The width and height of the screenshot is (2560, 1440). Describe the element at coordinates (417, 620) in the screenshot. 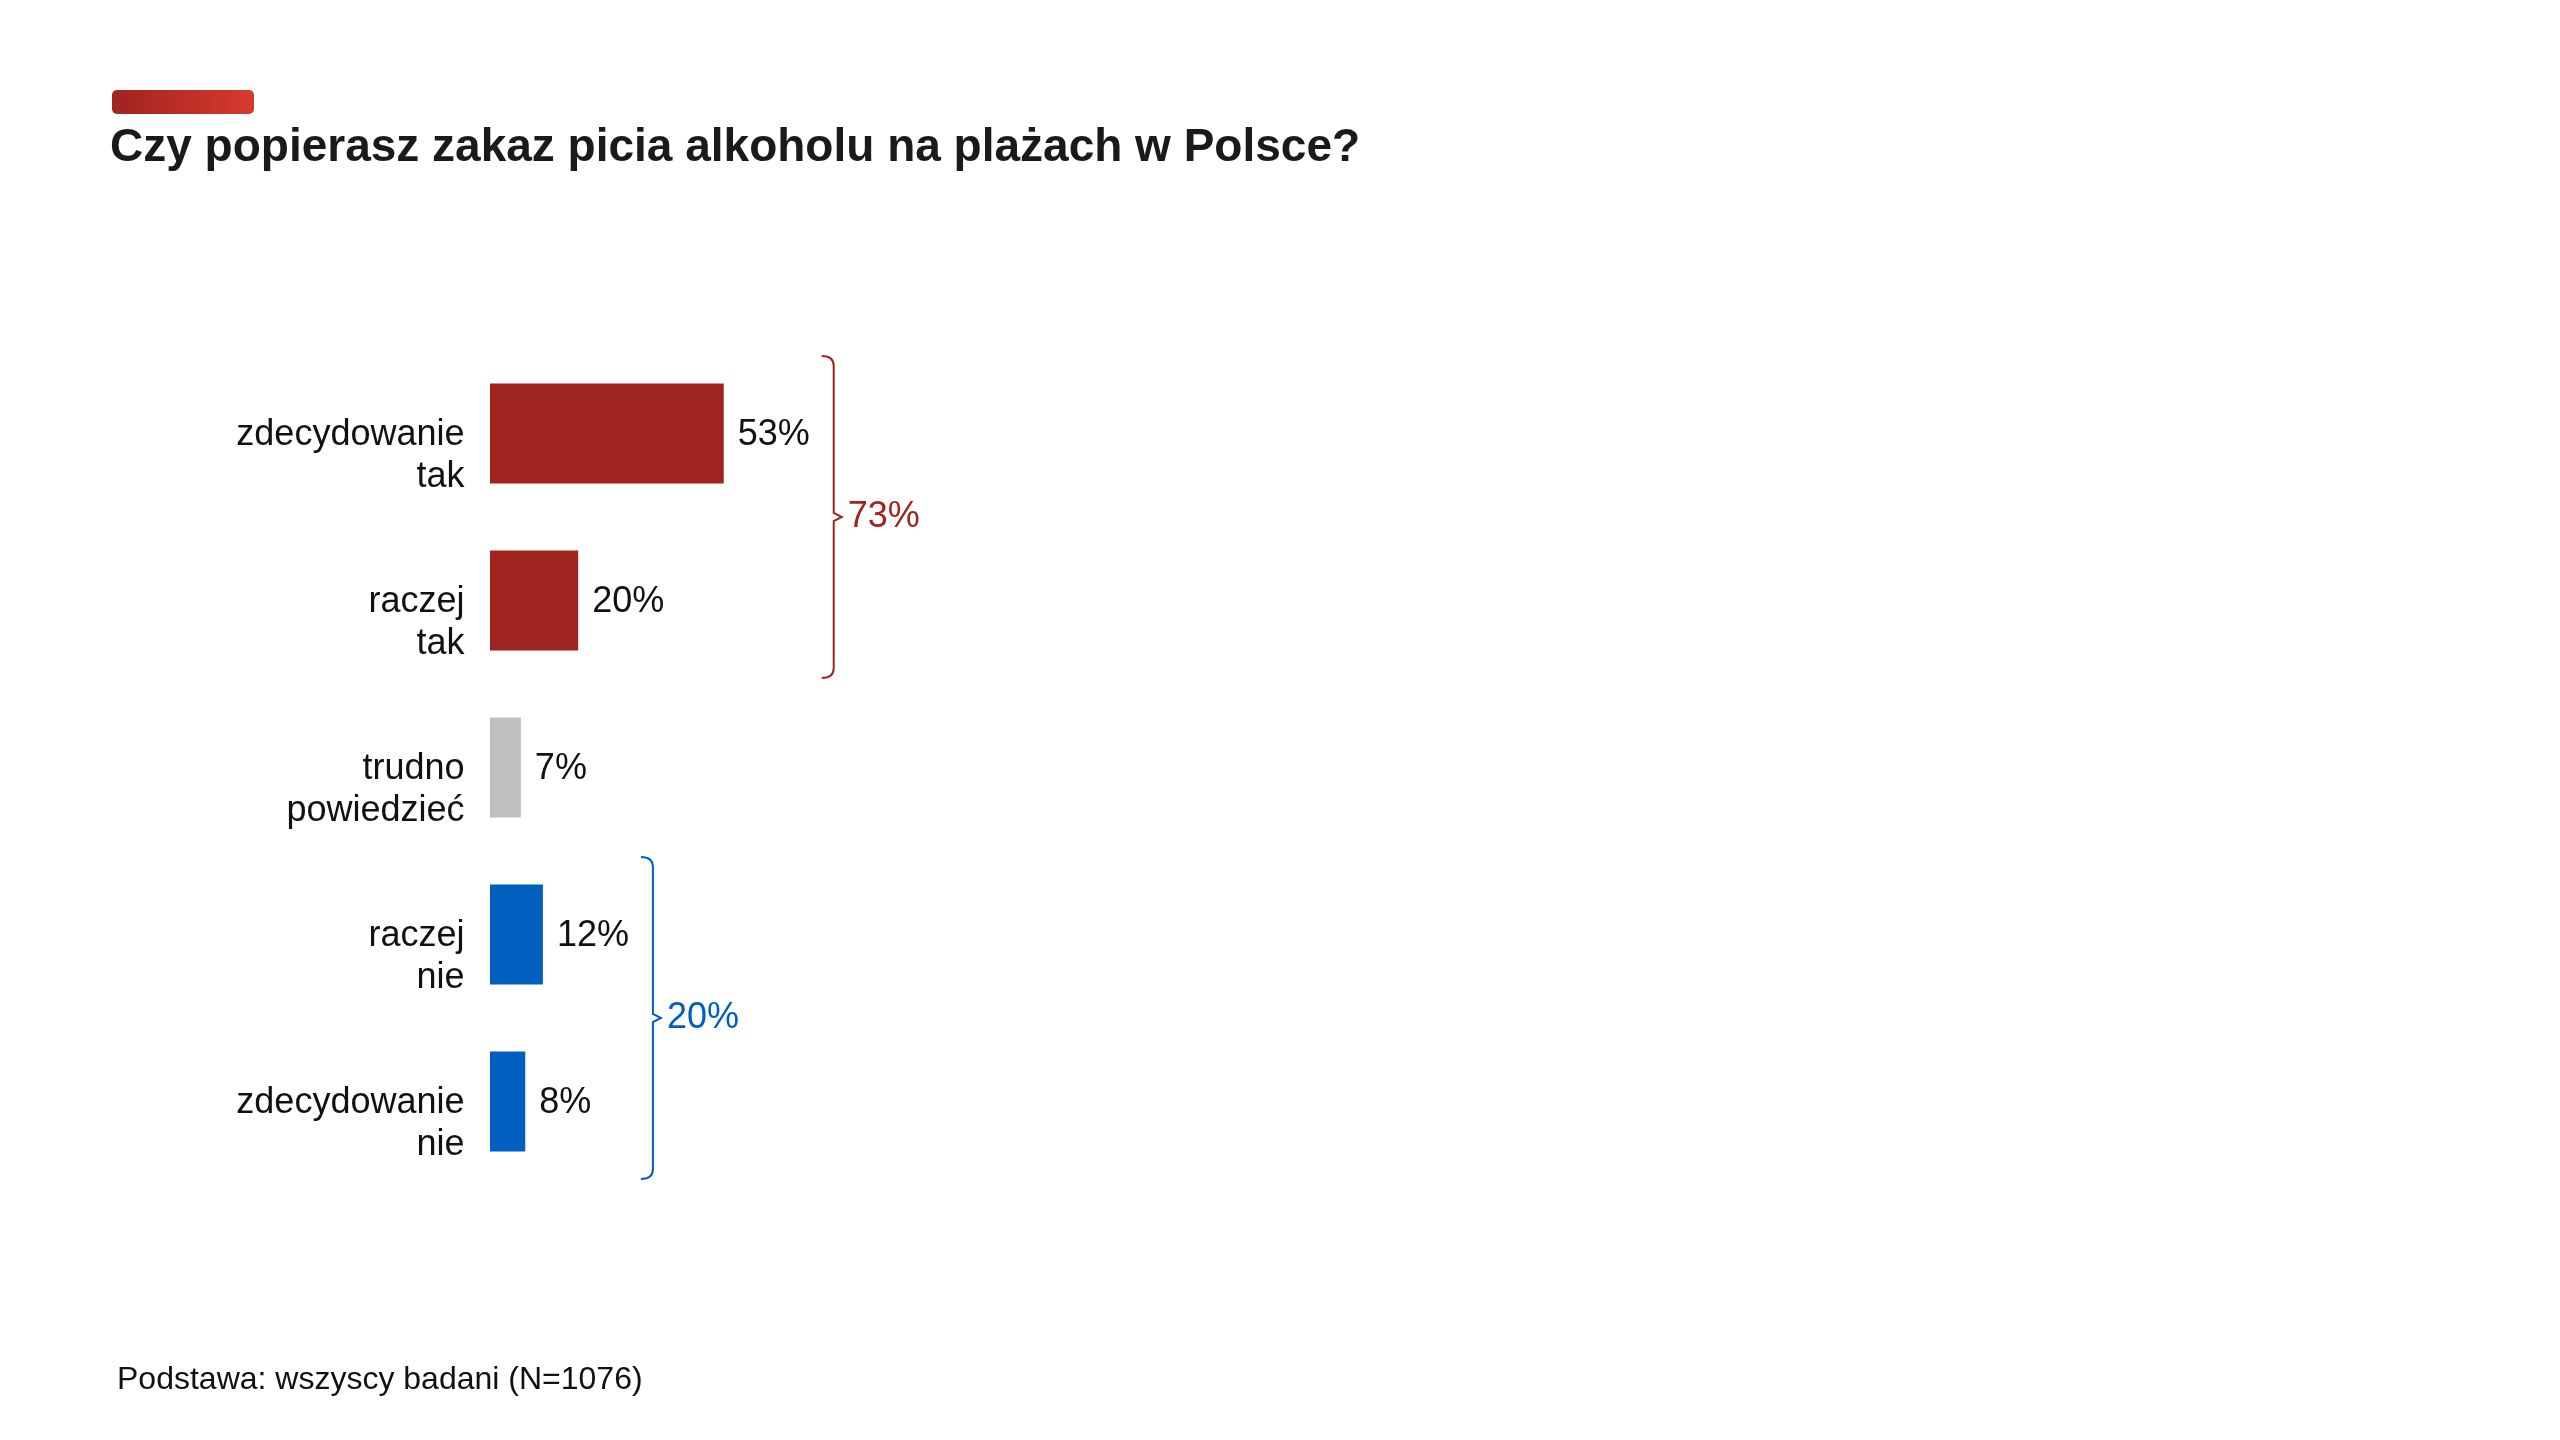

I see `y-tick-label: raczej tak` at that location.